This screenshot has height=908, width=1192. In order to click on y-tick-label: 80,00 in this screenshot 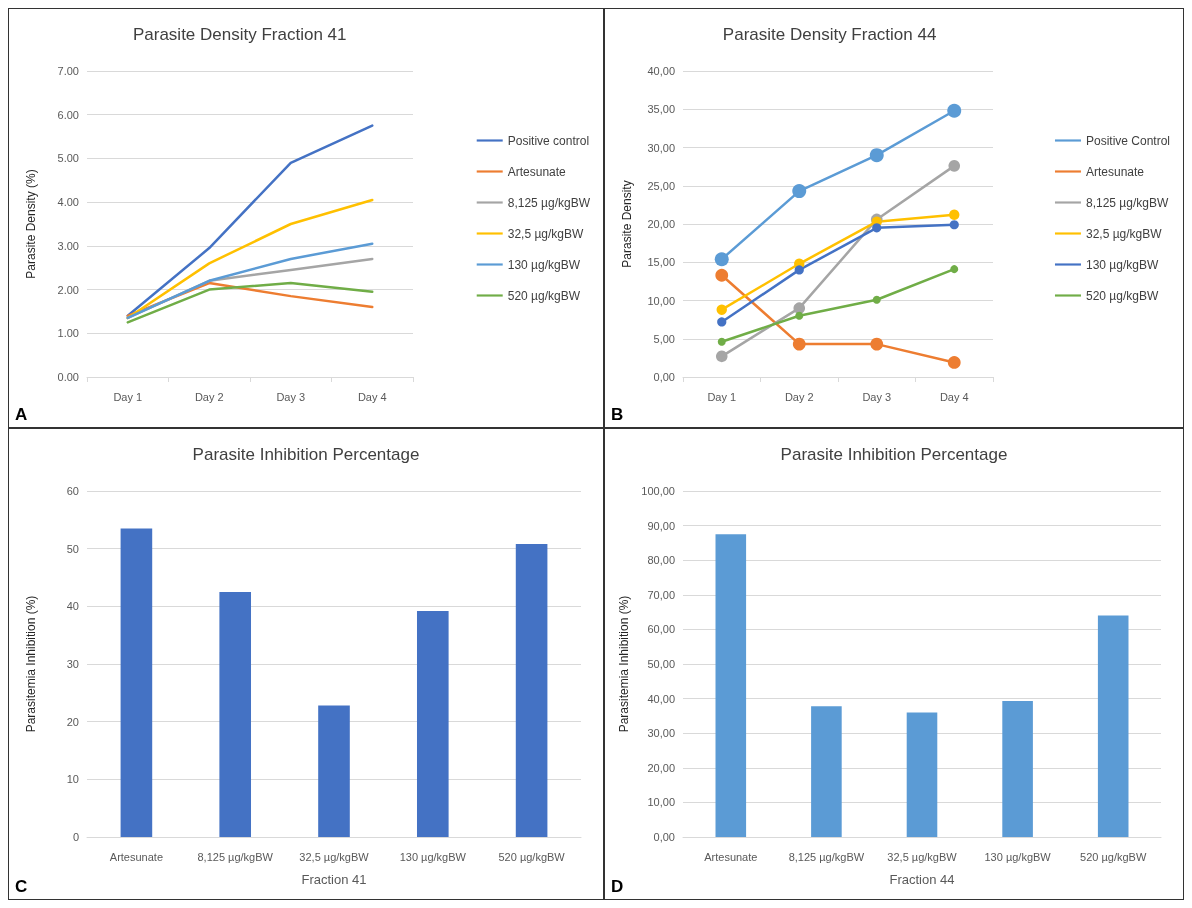, I will do `click(661, 560)`.